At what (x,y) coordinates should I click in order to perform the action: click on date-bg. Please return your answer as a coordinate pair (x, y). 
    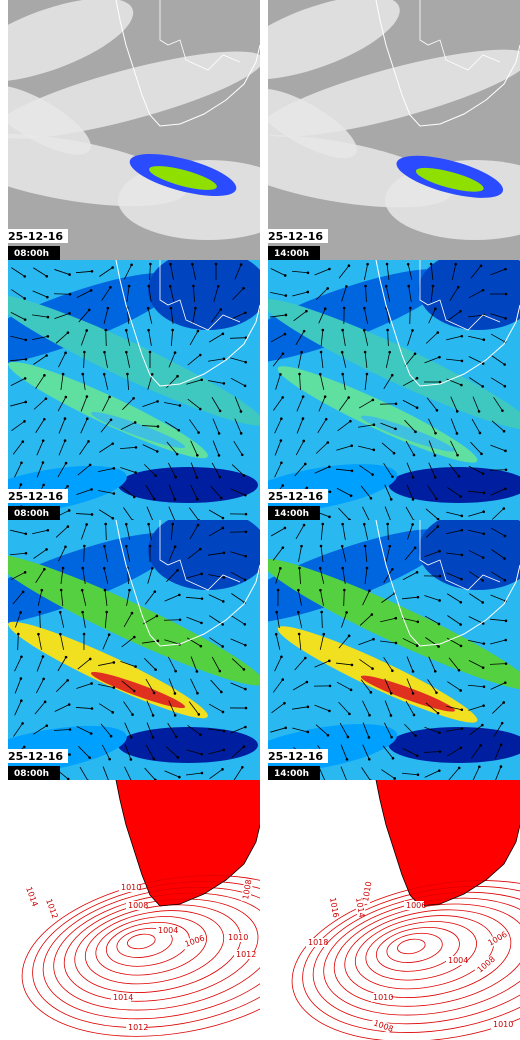
    Looking at the image, I should click on (38, 496).